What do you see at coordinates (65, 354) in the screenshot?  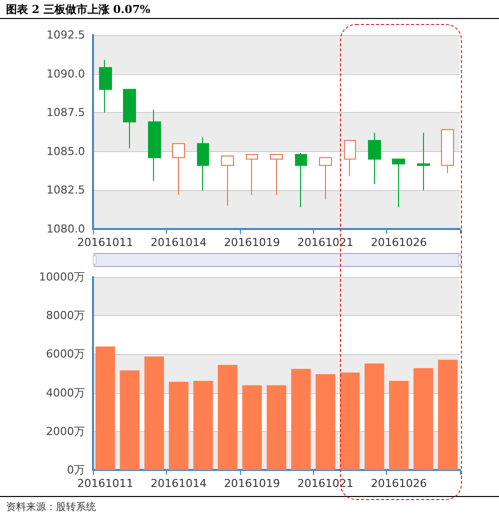 I see `y-tick-label: 6000万` at bounding box center [65, 354].